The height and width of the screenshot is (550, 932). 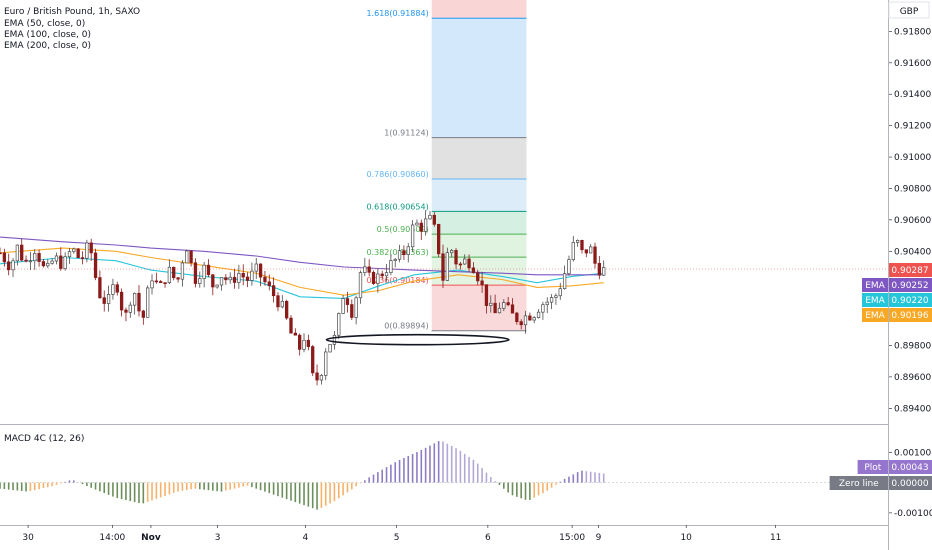 What do you see at coordinates (112, 538) in the screenshot?
I see `time-tick-label: 14:00` at bounding box center [112, 538].